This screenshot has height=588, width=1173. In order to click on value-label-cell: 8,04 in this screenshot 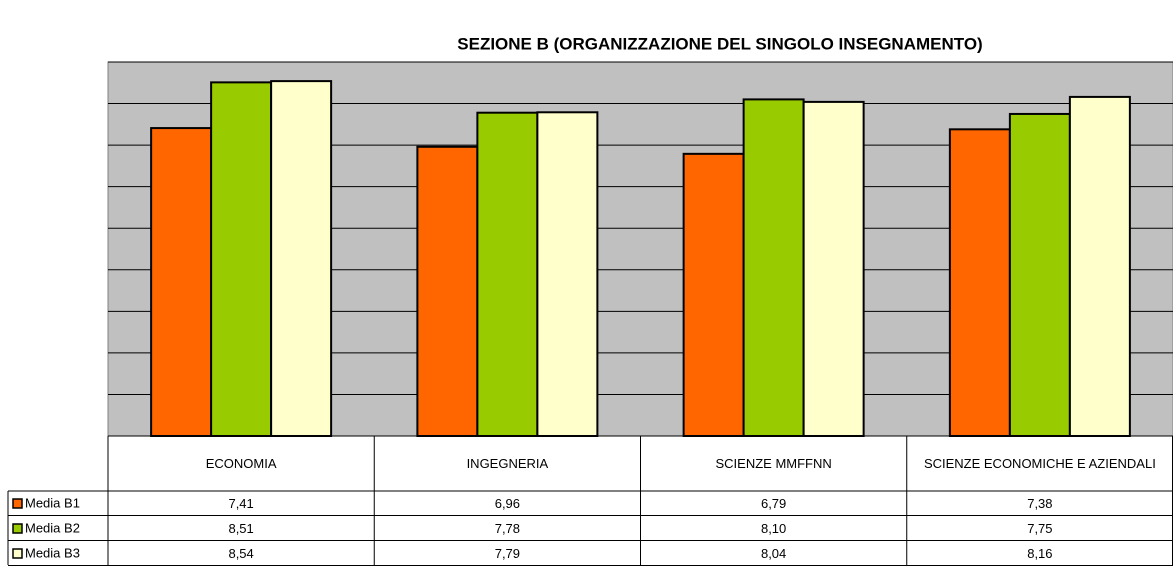, I will do `click(773, 553)`.